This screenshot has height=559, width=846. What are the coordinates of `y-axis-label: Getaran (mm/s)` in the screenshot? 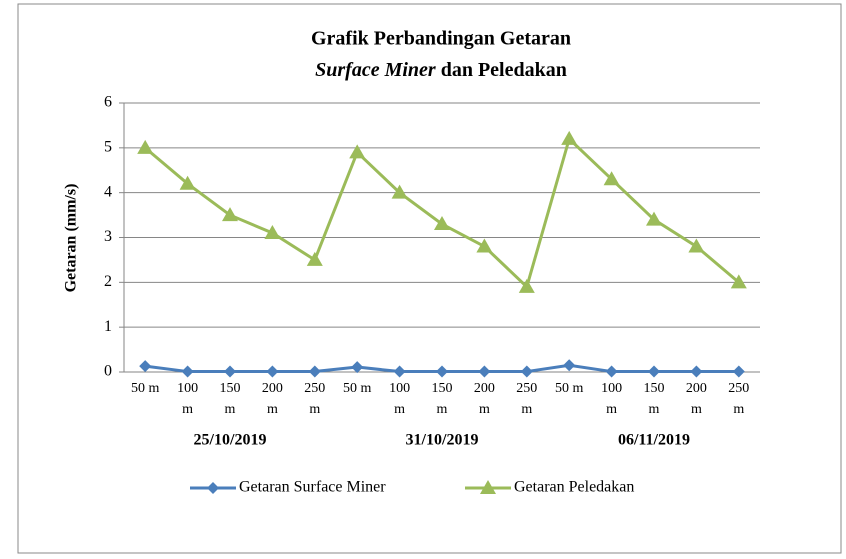 It's located at (71, 238).